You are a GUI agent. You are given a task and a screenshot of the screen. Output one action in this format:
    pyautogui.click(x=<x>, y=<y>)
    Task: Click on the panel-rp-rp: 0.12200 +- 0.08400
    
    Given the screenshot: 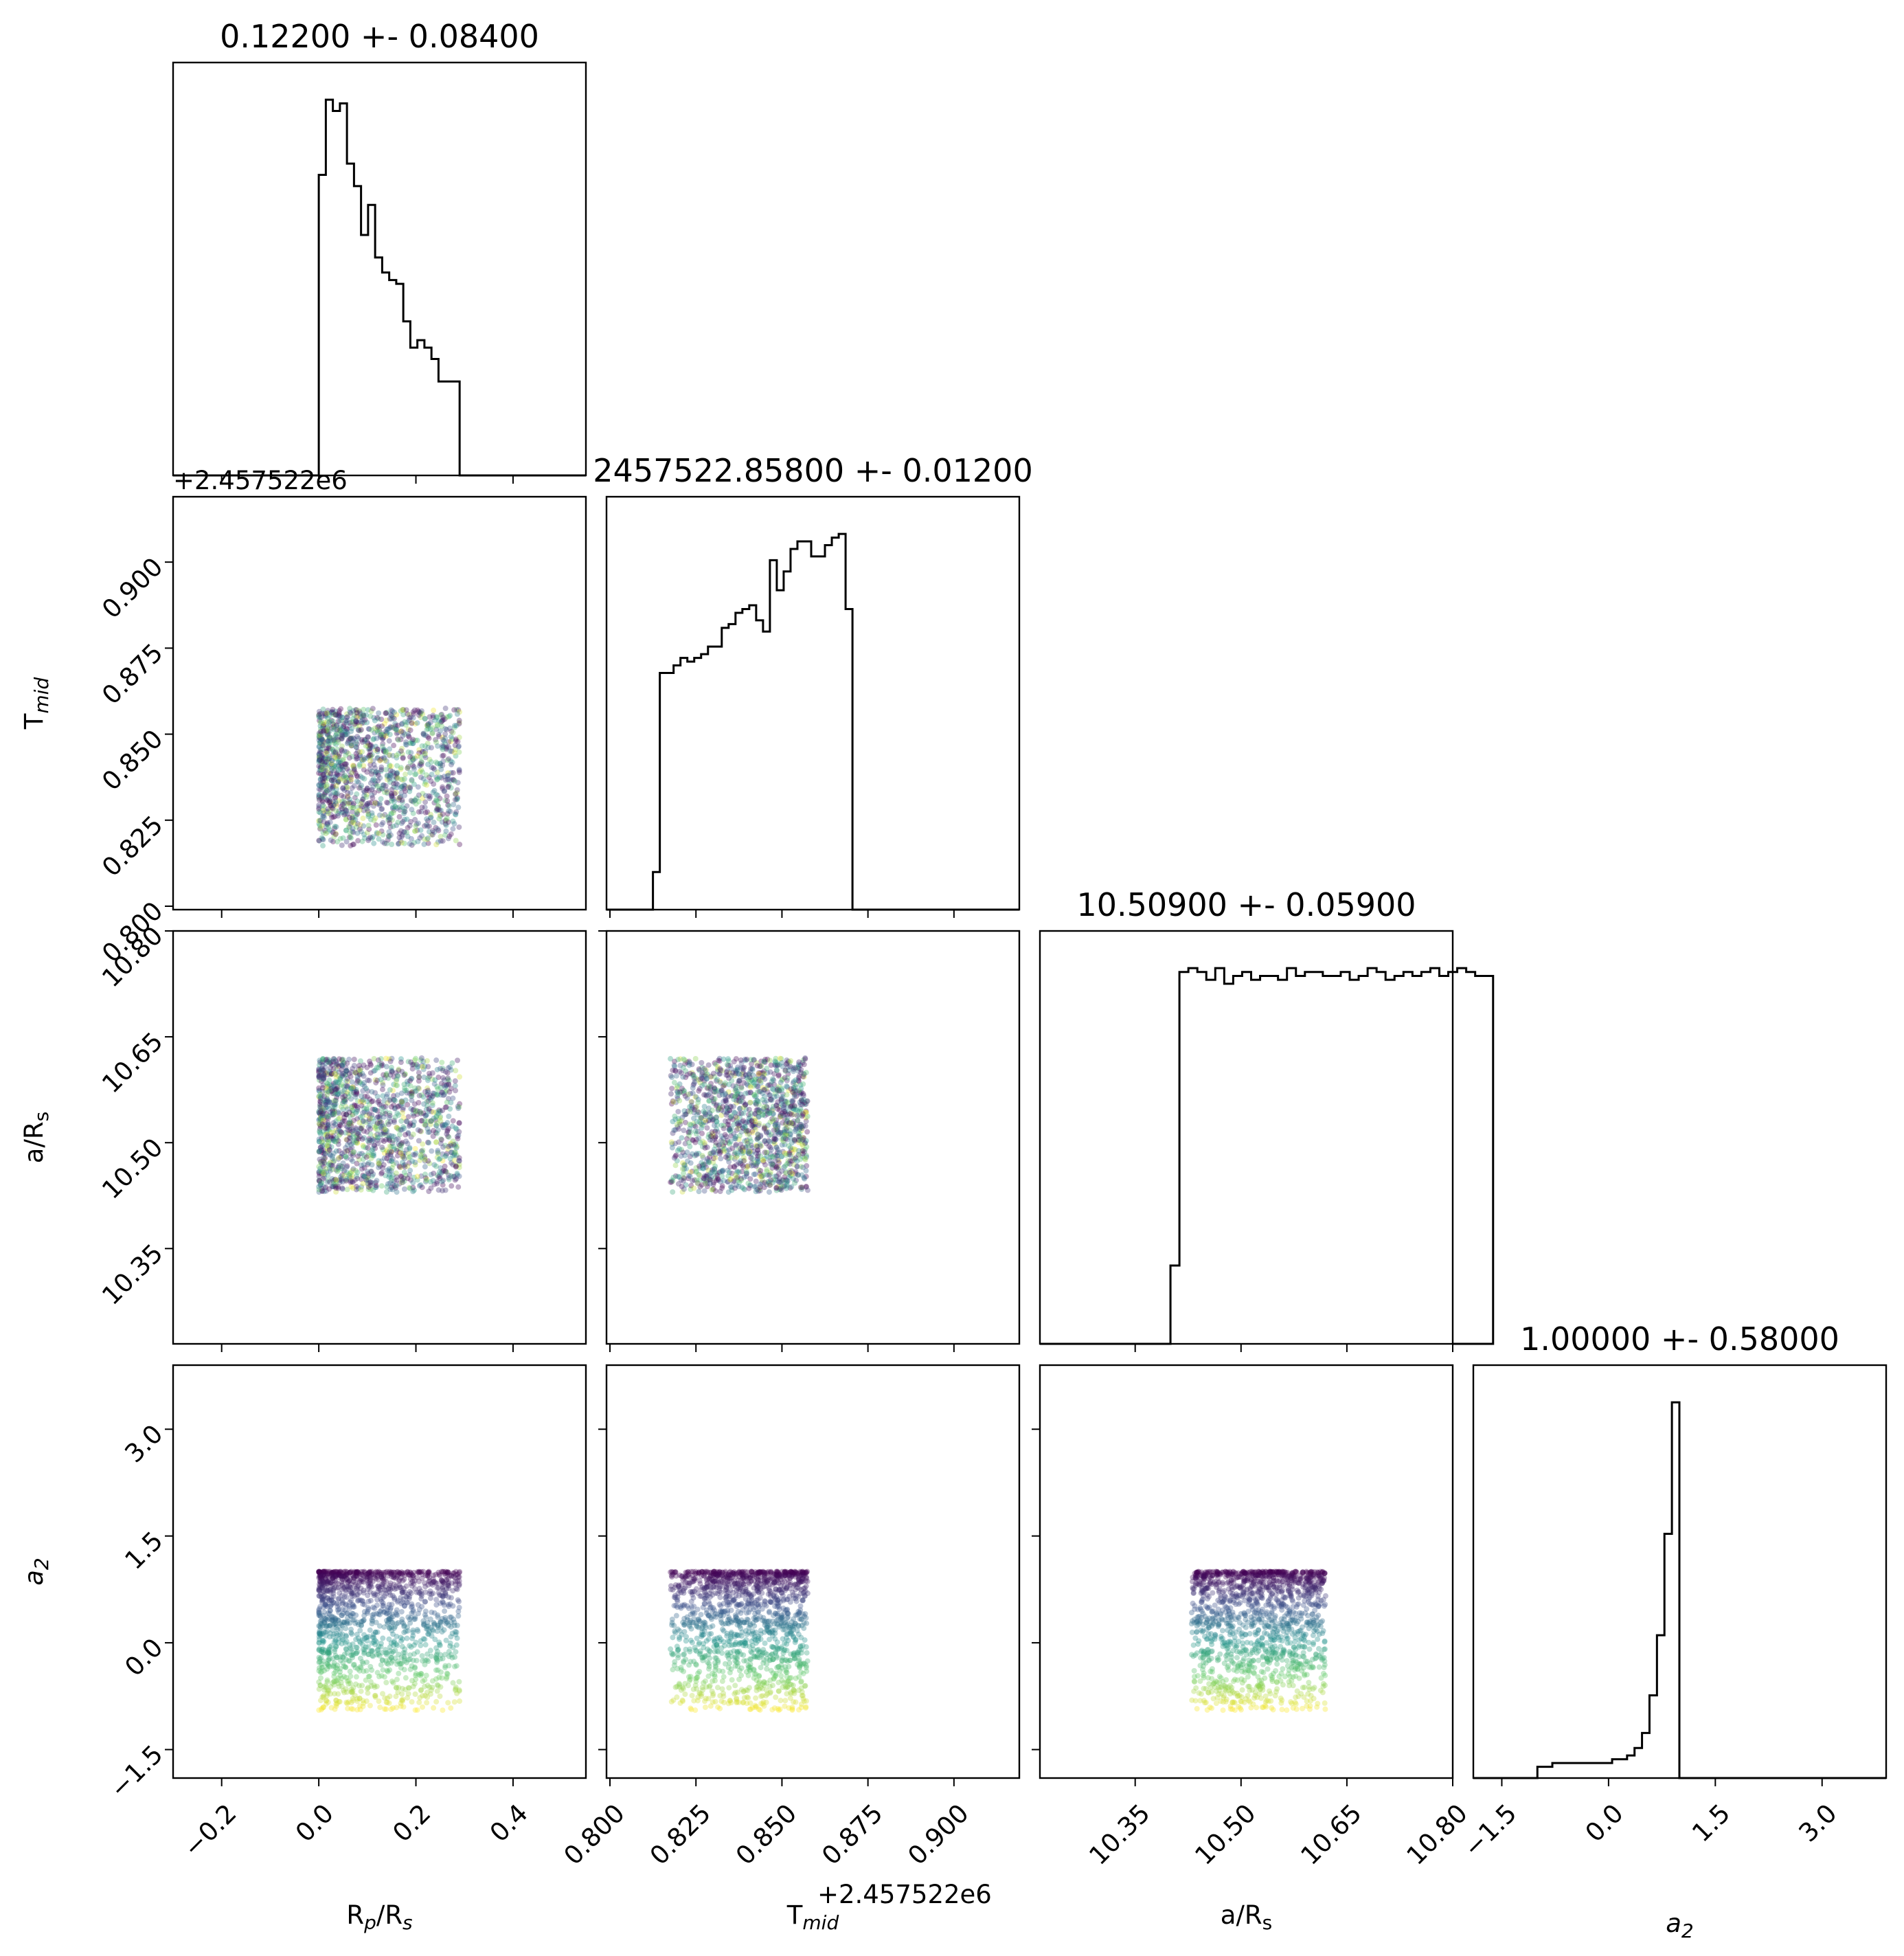 What is the action you would take?
    pyautogui.click(x=379, y=251)
    